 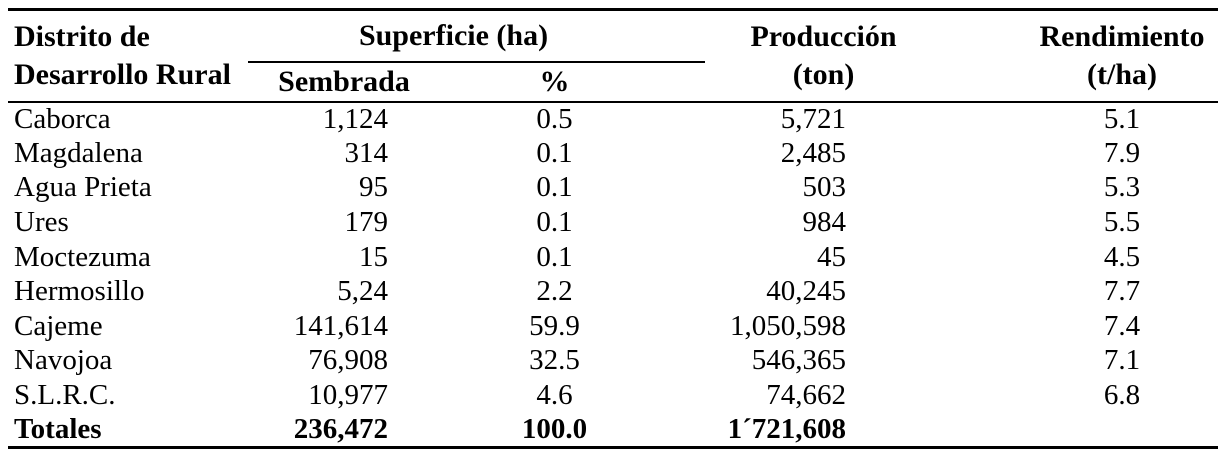 What do you see at coordinates (1122, 291) in the screenshot?
I see `cell-rendimiento: 7.7` at bounding box center [1122, 291].